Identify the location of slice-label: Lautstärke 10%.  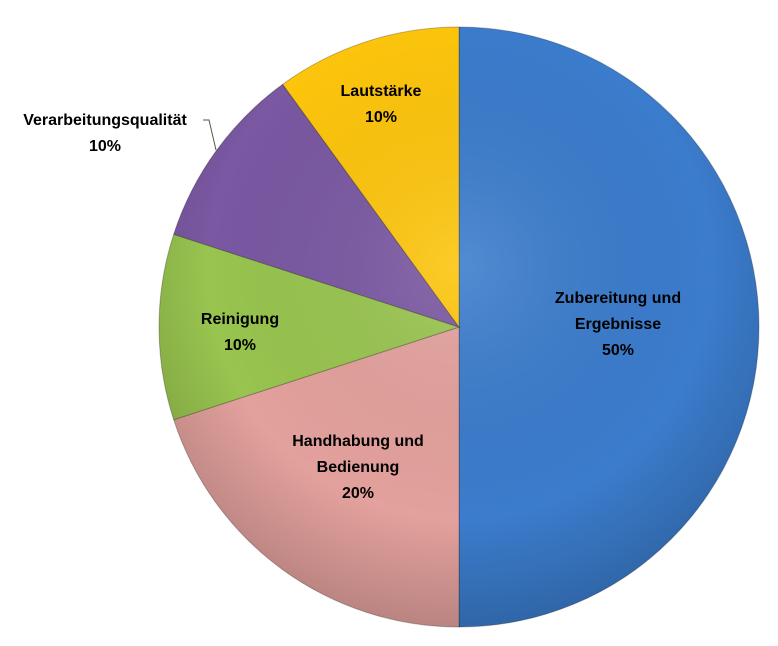
(381, 104).